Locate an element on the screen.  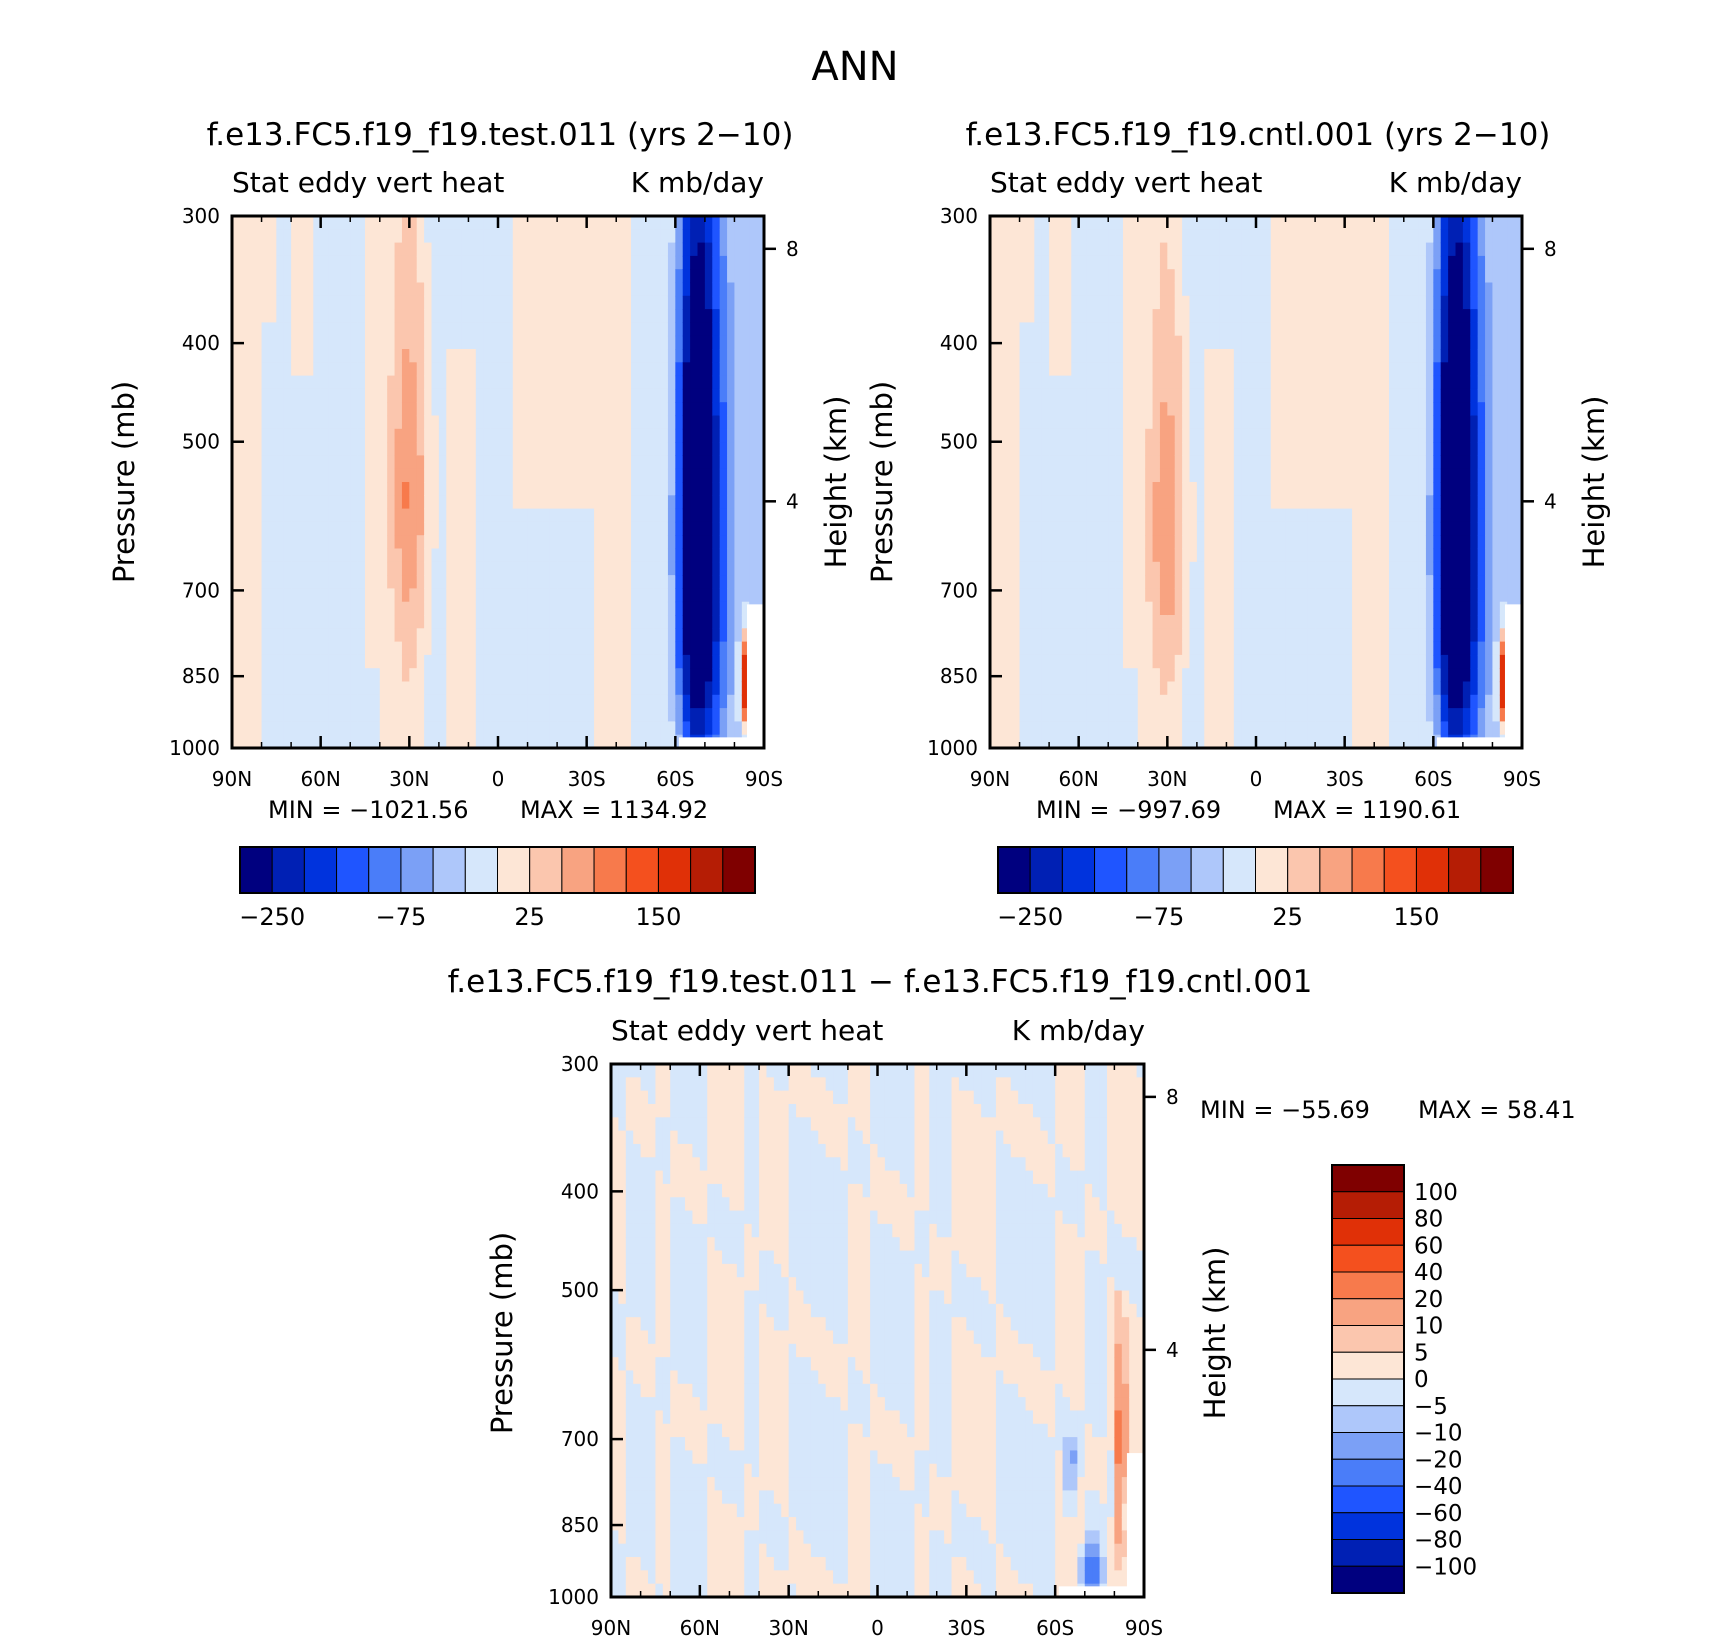
colorbar-label: 100 is located at coordinates (1436, 1193).